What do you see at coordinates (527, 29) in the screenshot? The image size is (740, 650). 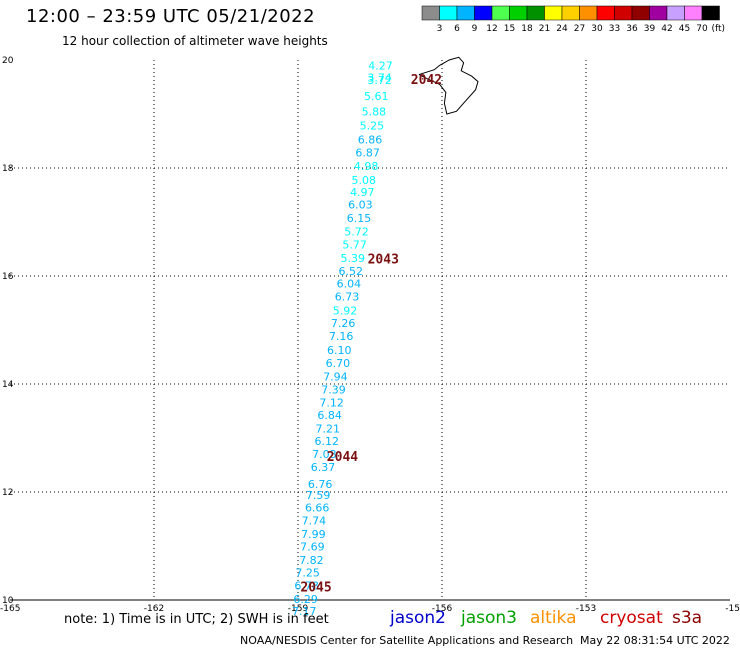 I see `colorbar-label: 18` at bounding box center [527, 29].